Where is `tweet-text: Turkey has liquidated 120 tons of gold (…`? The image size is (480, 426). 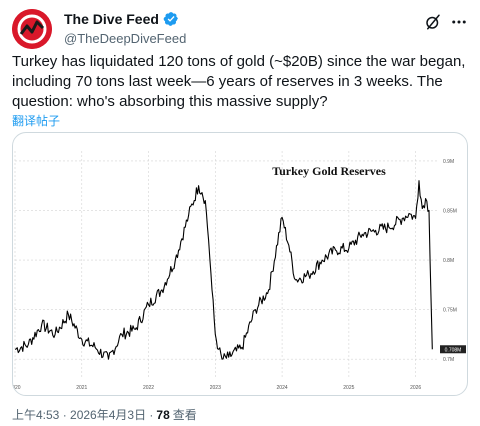 tweet-text: Turkey has liquidated 120 tons of gold (… is located at coordinates (239, 81).